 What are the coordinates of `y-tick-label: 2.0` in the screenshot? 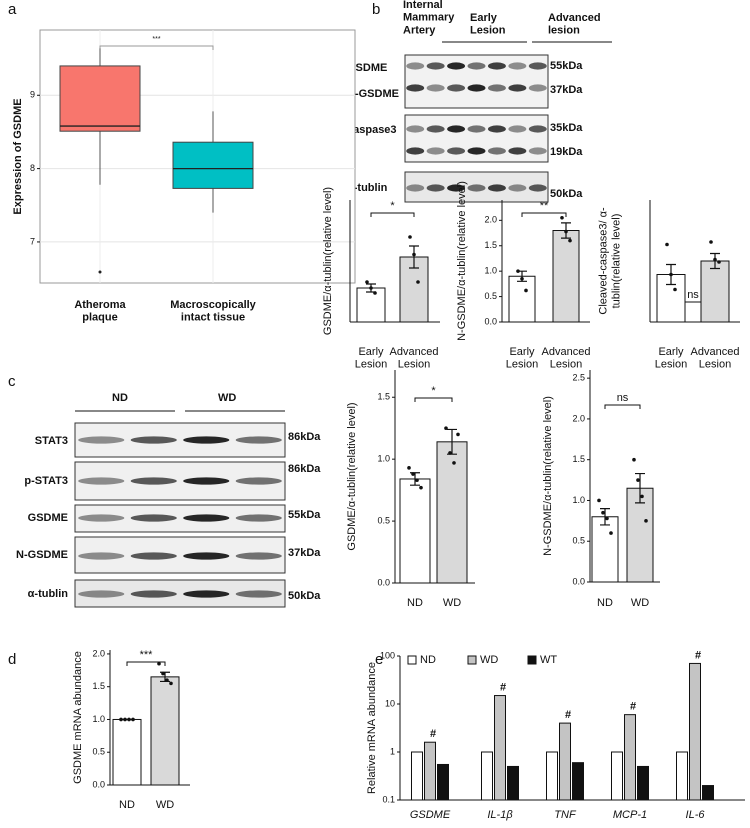 It's located at (578, 418).